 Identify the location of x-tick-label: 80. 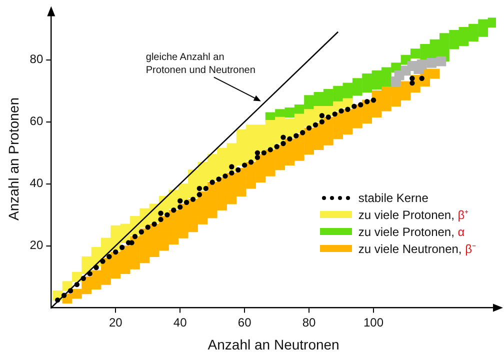
(309, 322).